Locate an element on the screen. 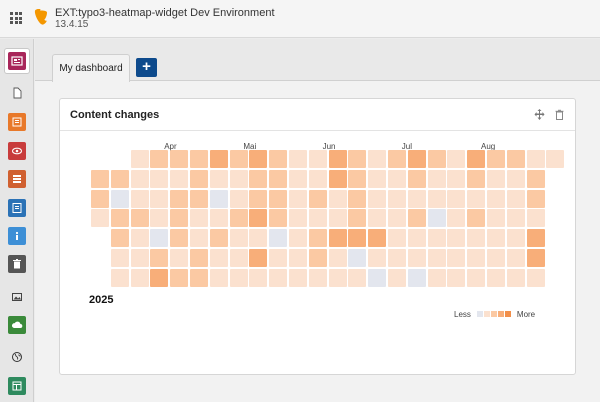 This screenshot has width=600, height=402. module-forms is located at coordinates (17, 179).